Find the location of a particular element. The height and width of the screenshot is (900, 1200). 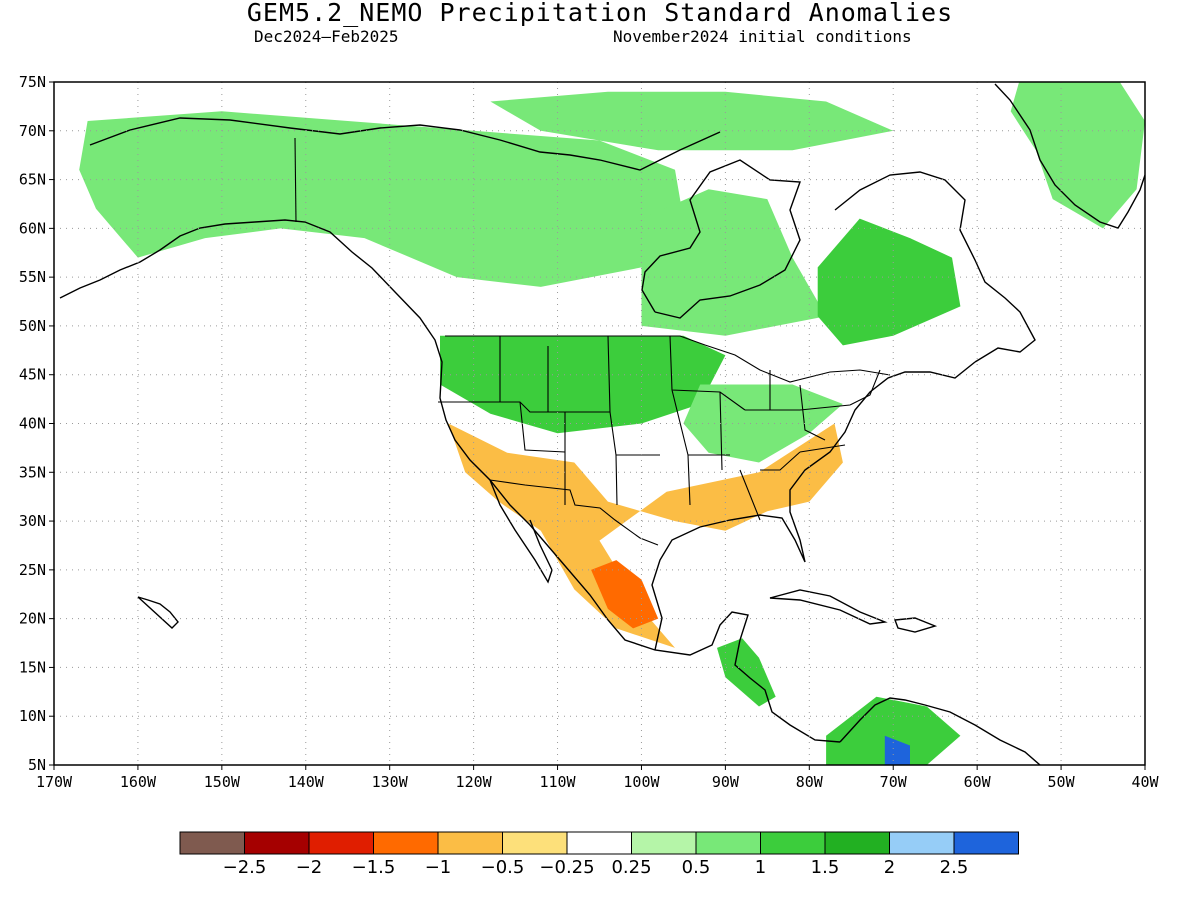

lat-tick-label: 75N is located at coordinates (32, 82).